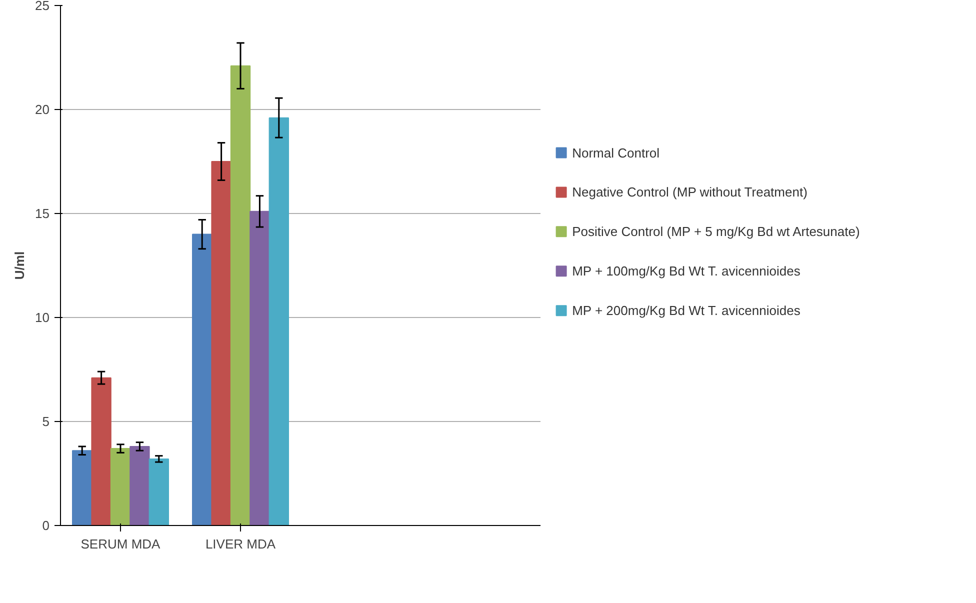 The image size is (976, 603). Describe the element at coordinates (690, 192) in the screenshot. I see `legend-label: Negative Control (MP without Treatment)` at that location.